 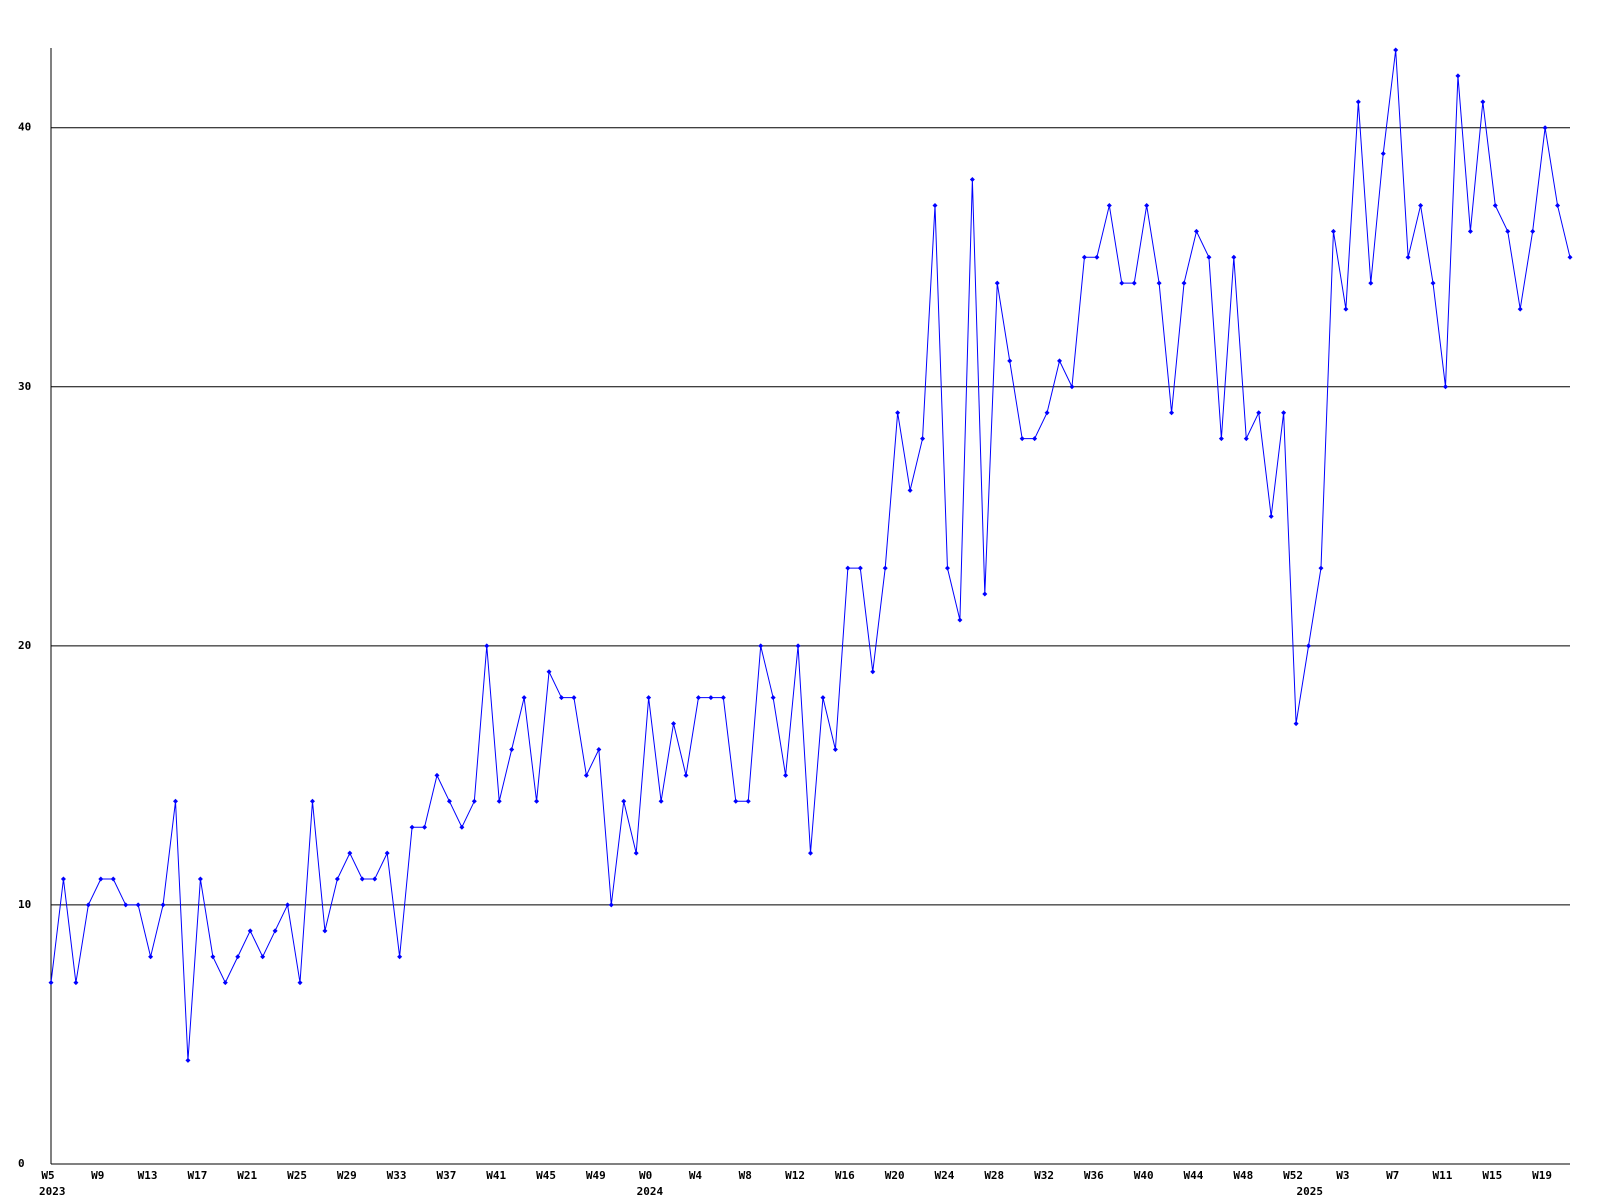 What do you see at coordinates (1094, 1175) in the screenshot?
I see `x-tick-label: W36` at bounding box center [1094, 1175].